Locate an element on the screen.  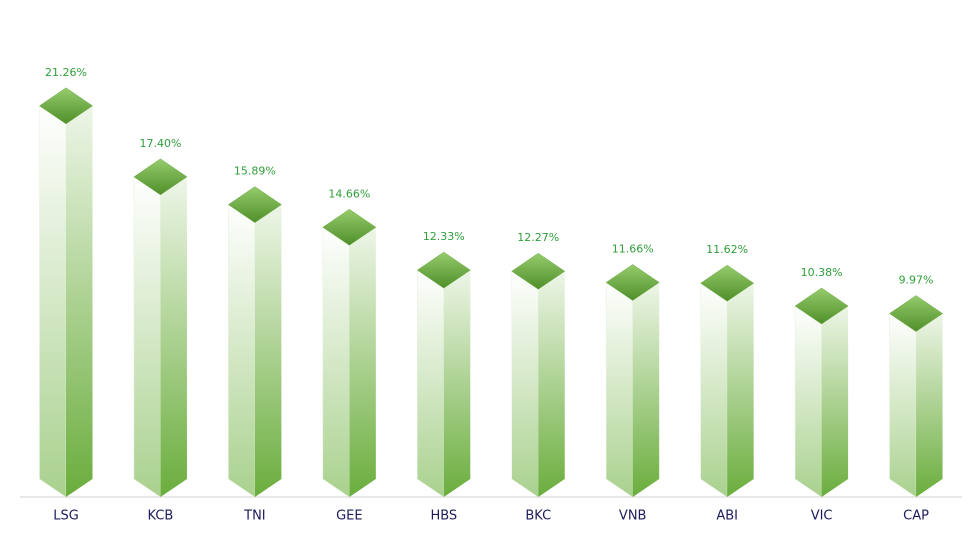
x-tick-label: CAP is located at coordinates (916, 516).